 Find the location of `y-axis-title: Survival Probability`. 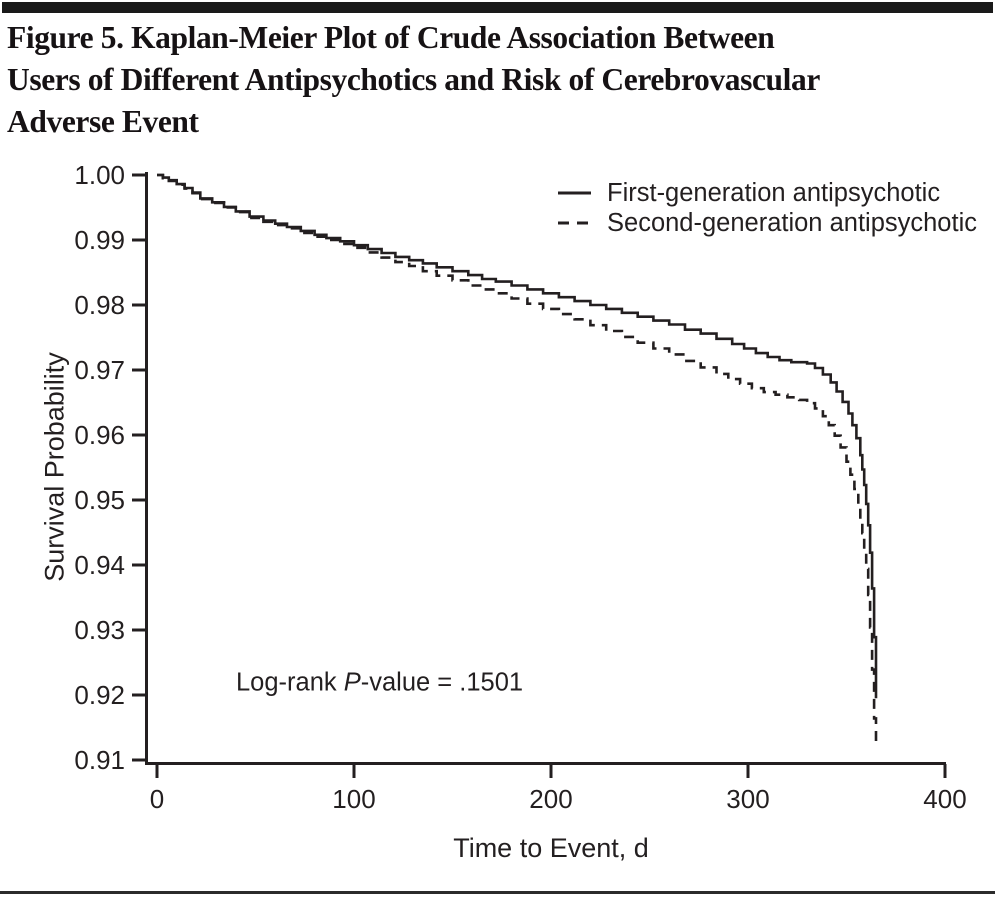

y-axis-title: Survival Probability is located at coordinates (54, 467).